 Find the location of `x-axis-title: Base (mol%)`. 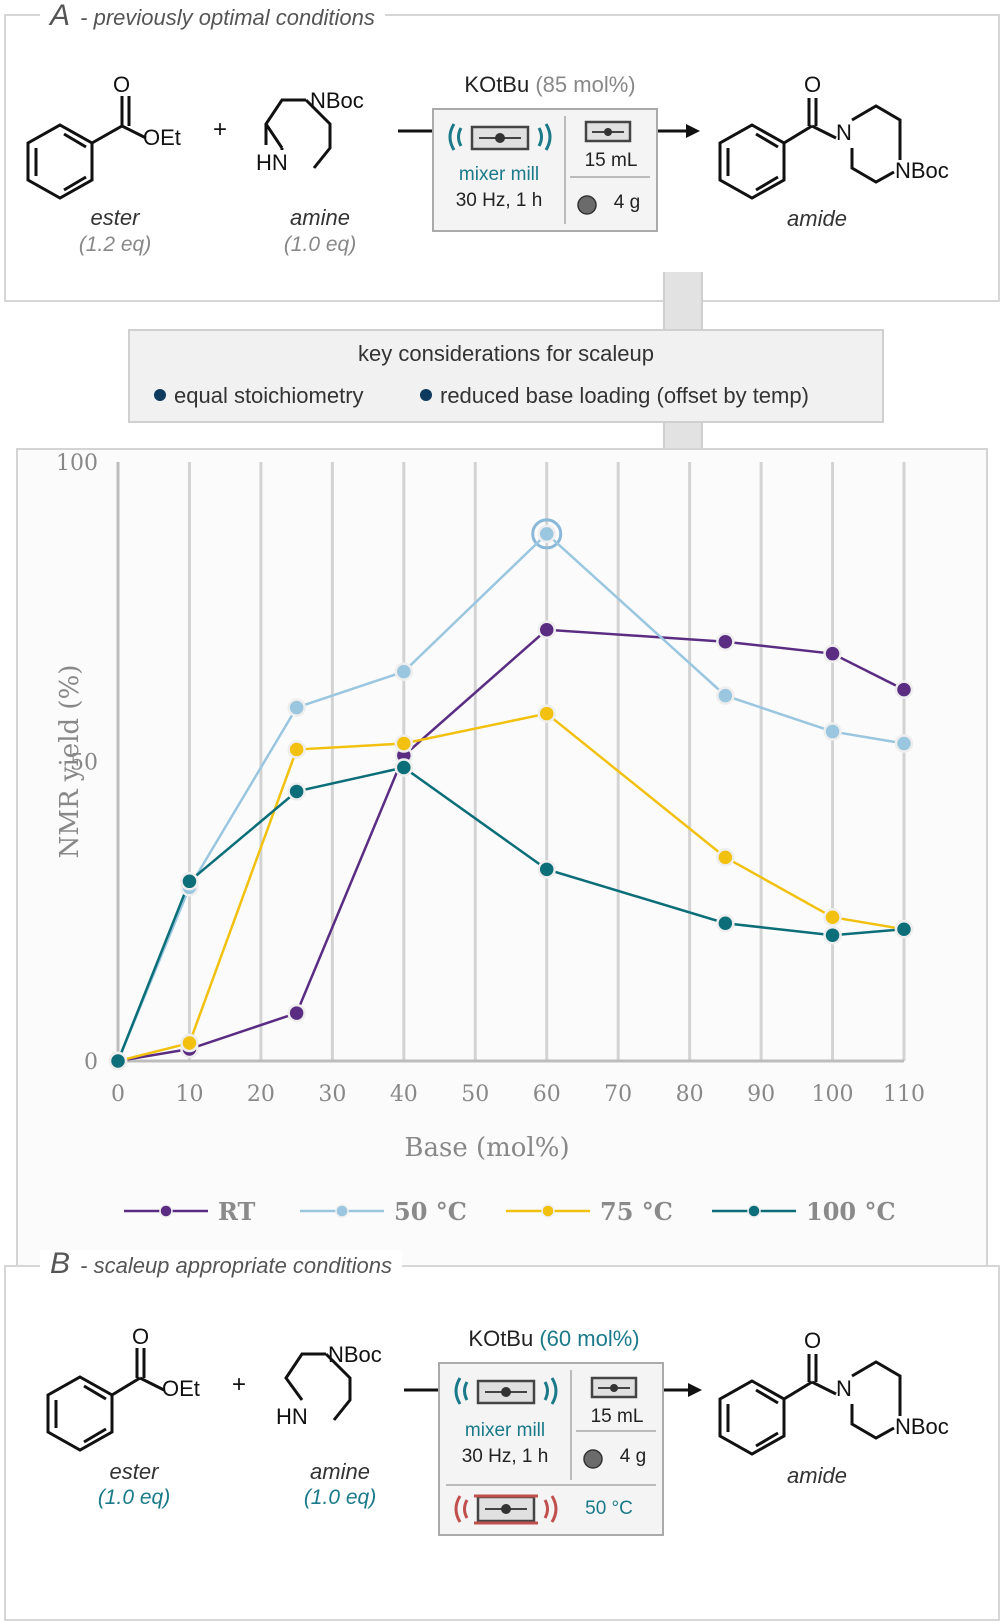

x-axis-title: Base (mol%) is located at coordinates (486, 1148).